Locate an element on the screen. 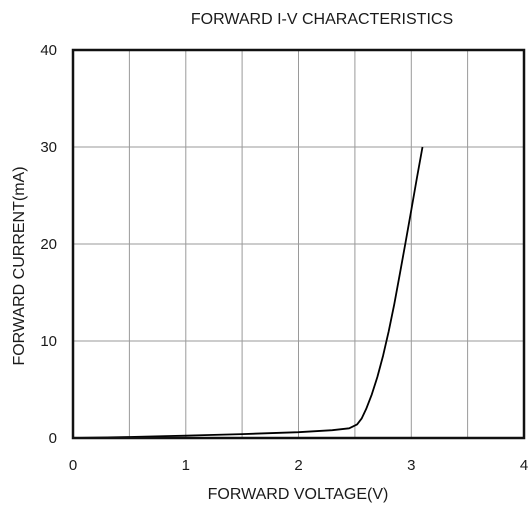 This screenshot has width=529, height=508. y-tick-label: 10 is located at coordinates (48, 341).